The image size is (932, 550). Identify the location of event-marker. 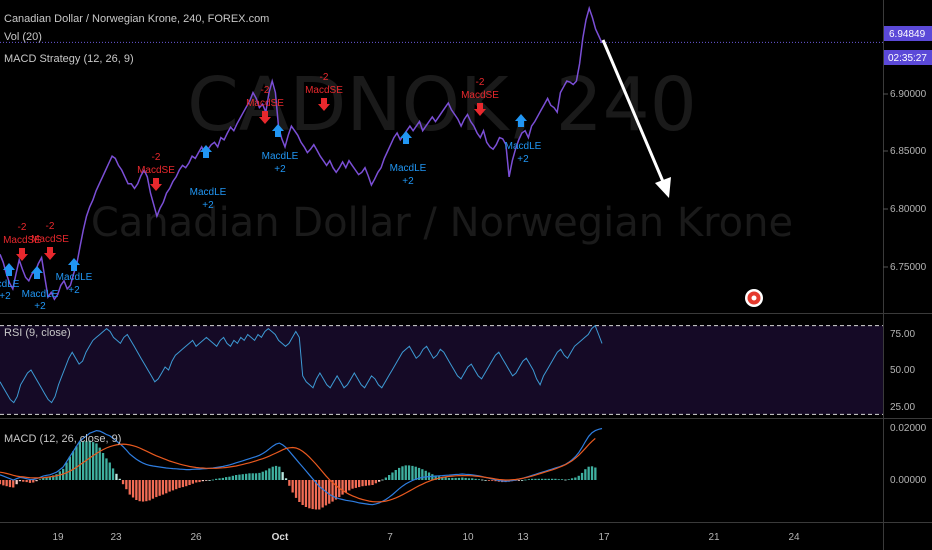
(754, 298).